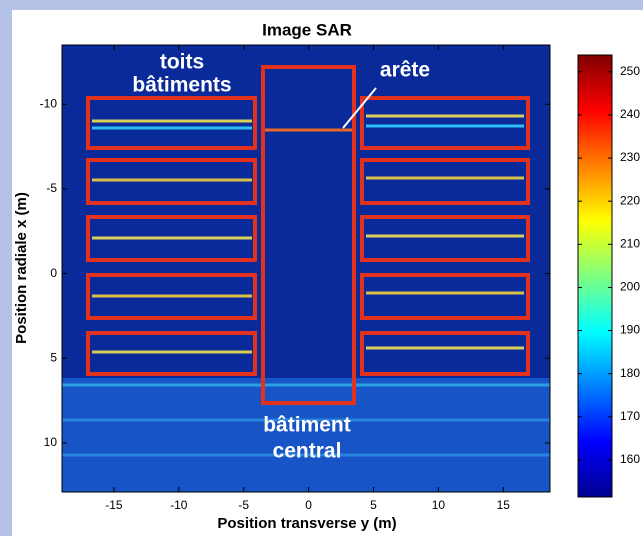 The height and width of the screenshot is (536, 643). Describe the element at coordinates (630, 71) in the screenshot. I see `colorbar-tick-label: 250` at that location.